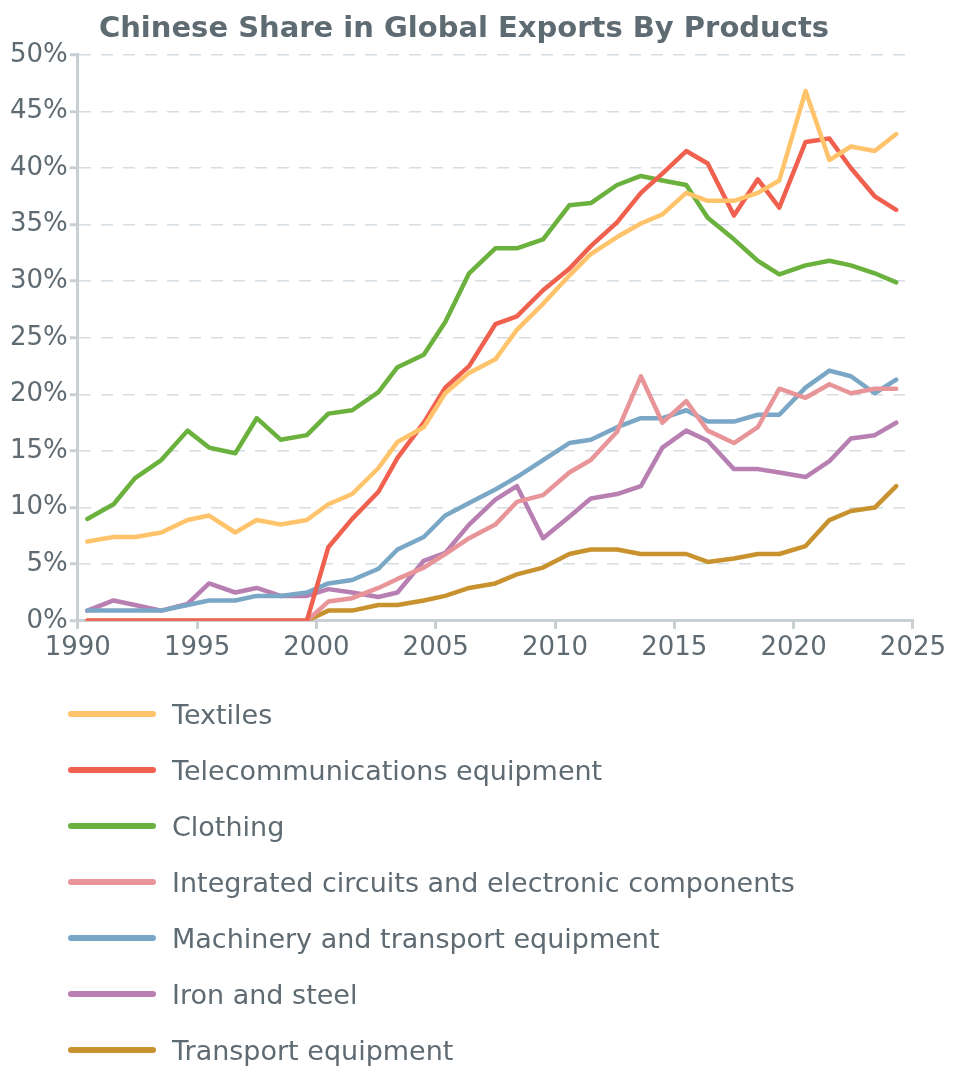 This screenshot has height=1079, width=958. Describe the element at coordinates (265, 994) in the screenshot. I see `legend-label: Iron and steel` at that location.